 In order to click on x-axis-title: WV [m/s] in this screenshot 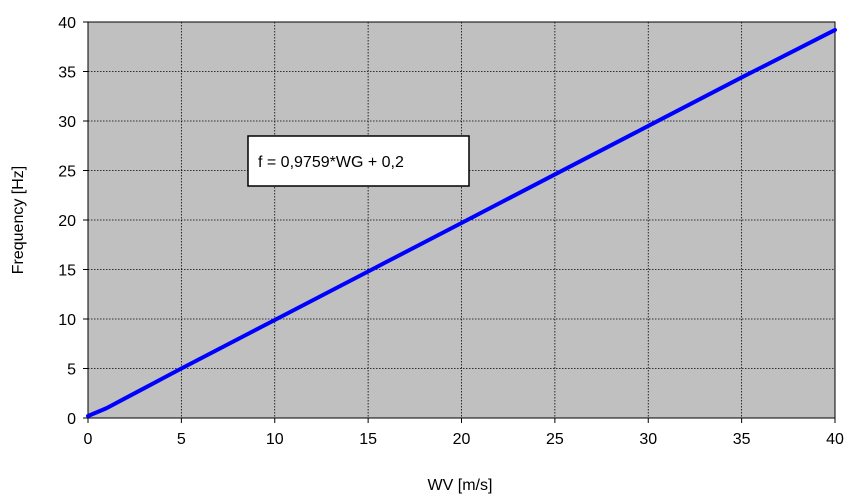, I will do `click(460, 485)`.